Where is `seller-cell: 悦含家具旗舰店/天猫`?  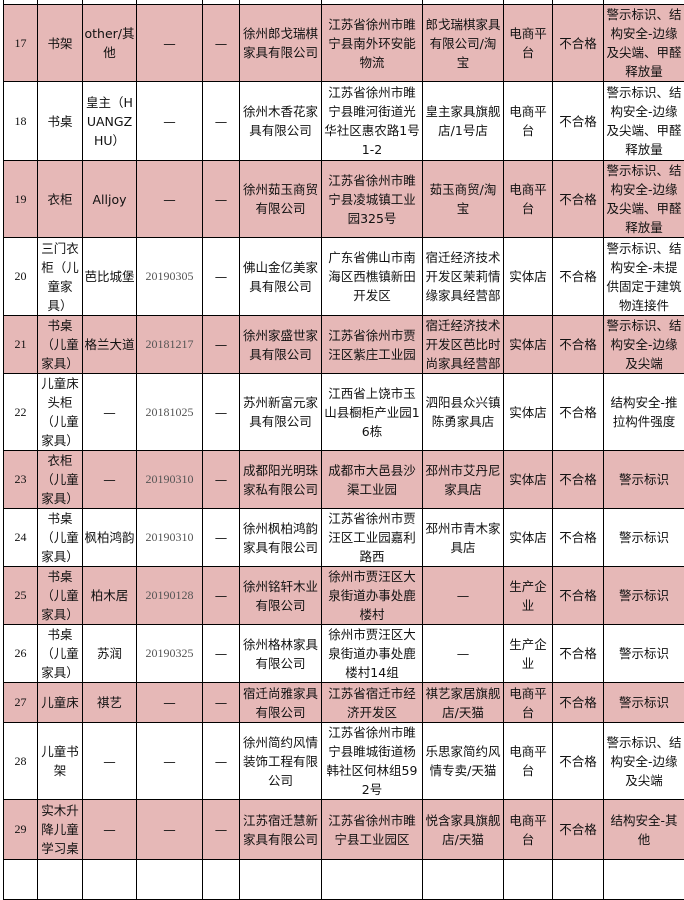 seller-cell: 悦含家具旗舰店/天猫 is located at coordinates (463, 830).